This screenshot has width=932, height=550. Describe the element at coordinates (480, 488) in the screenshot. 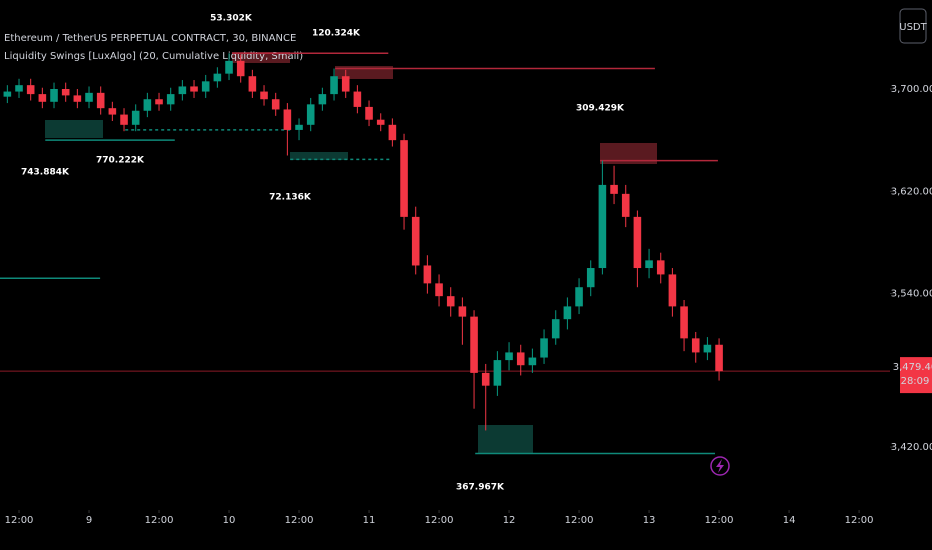

I see `liquidity-label: 367.967K` at that location.